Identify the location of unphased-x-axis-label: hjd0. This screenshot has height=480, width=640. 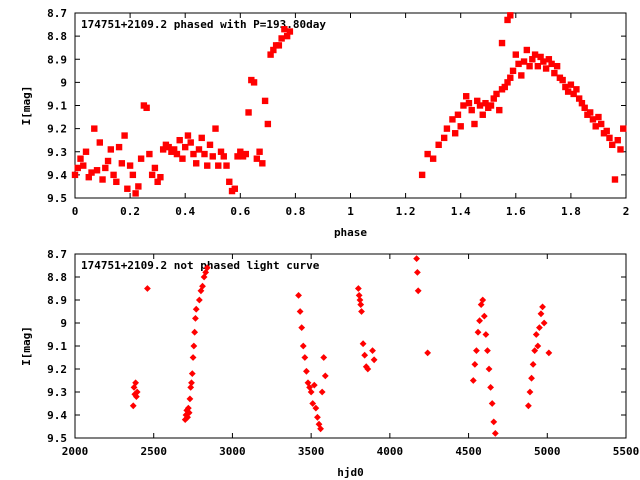
(350, 472).